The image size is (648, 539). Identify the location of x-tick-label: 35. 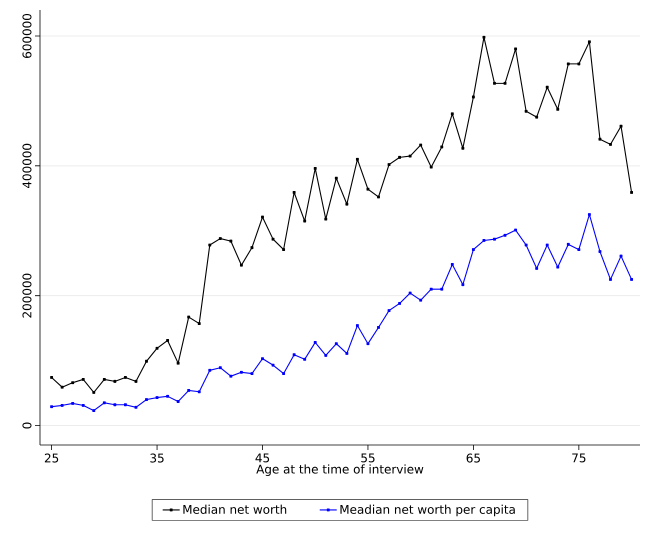
(157, 458).